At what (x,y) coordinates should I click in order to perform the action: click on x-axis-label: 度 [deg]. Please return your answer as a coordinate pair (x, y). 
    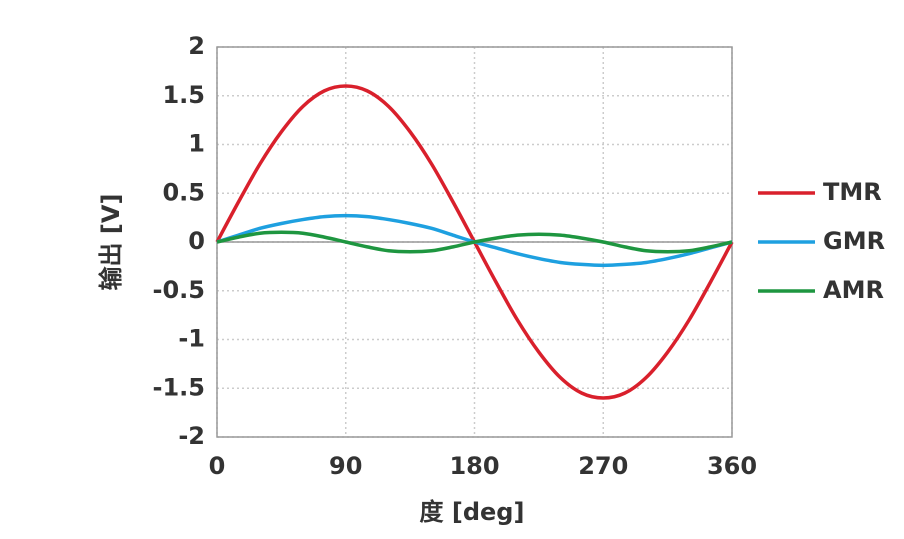
    Looking at the image, I should click on (472, 512).